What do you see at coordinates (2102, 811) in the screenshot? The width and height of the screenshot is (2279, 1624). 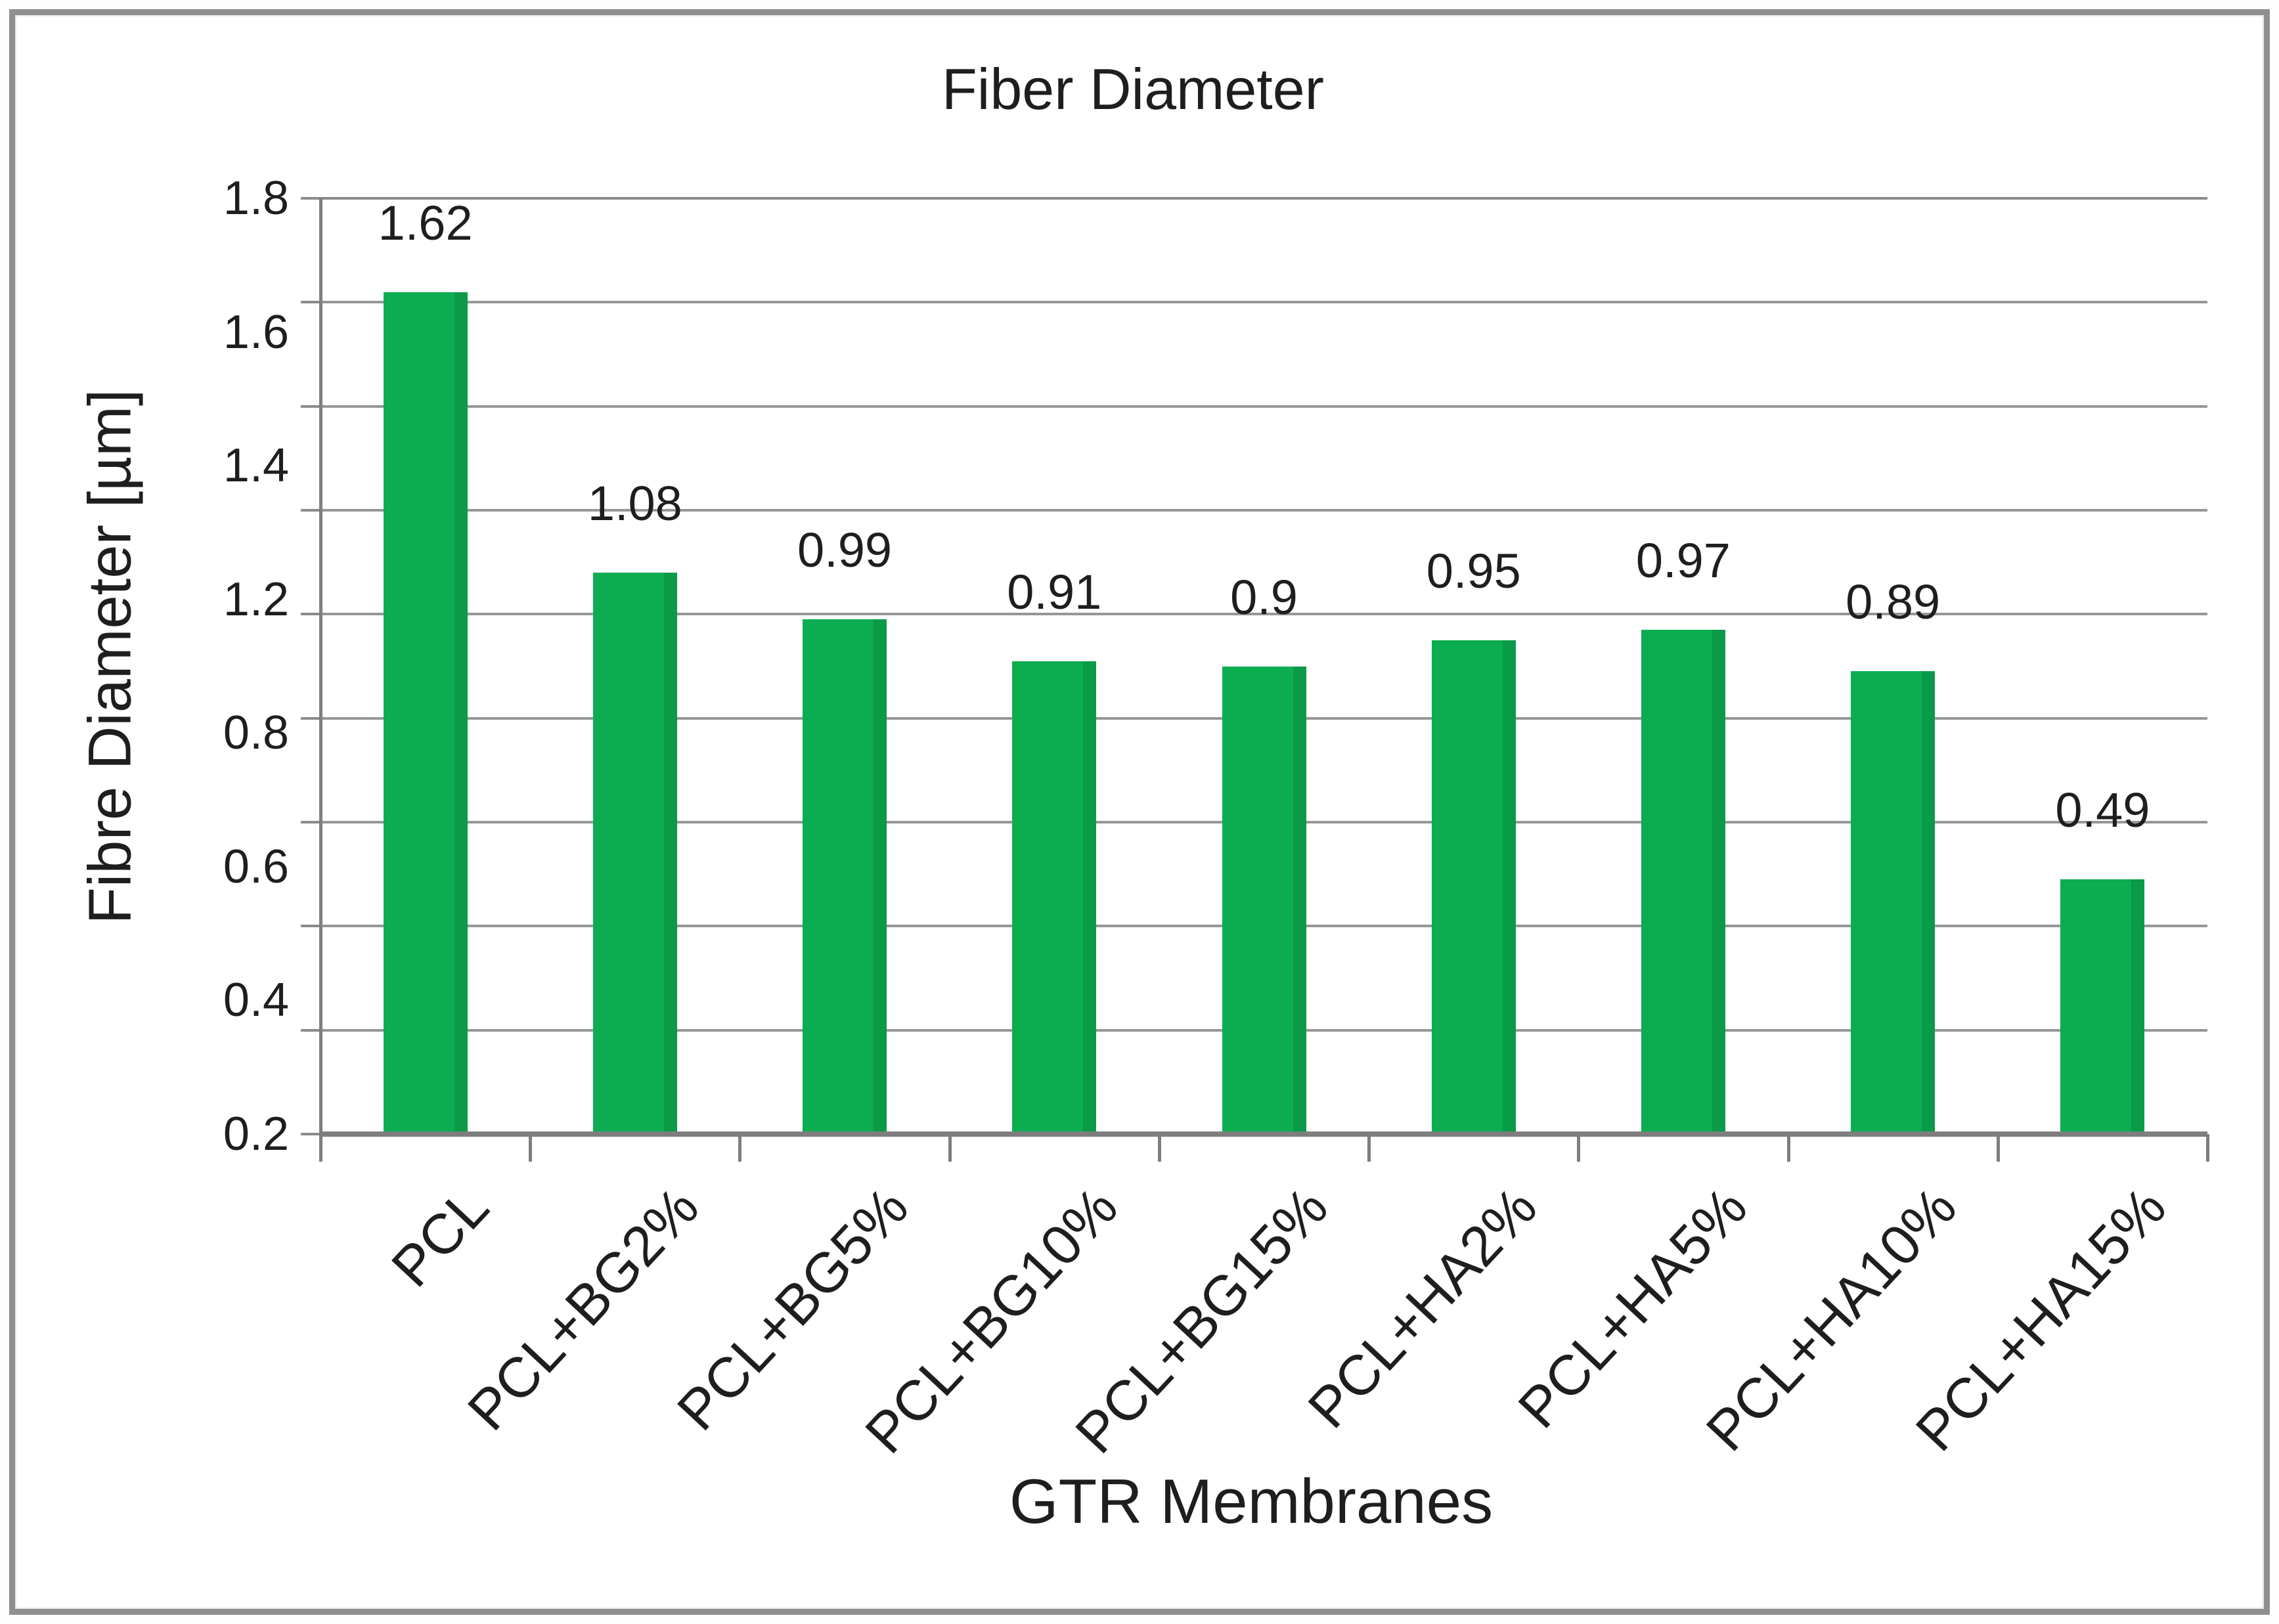 I see `bar-value-label: 0.49` at bounding box center [2102, 811].